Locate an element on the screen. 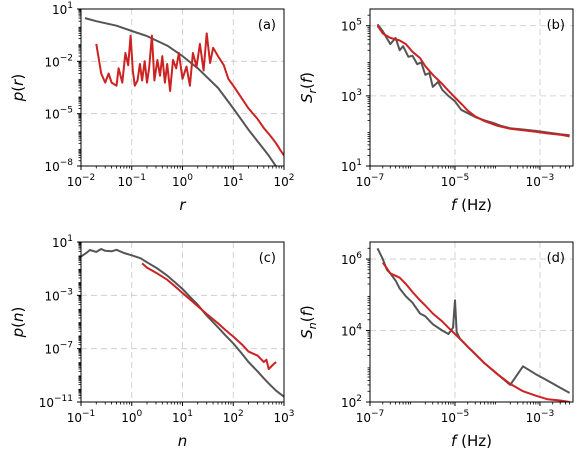 The height and width of the screenshot is (465, 581). x-axis-label: n is located at coordinates (183, 441).